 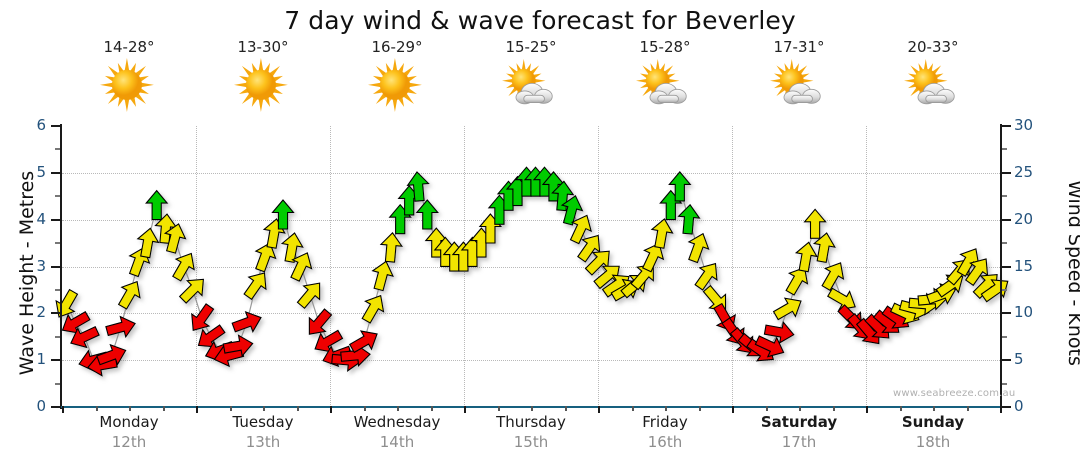 What do you see at coordinates (1072, 273) in the screenshot?
I see `right-axis-title: Wind Speed - Knots` at bounding box center [1072, 273].